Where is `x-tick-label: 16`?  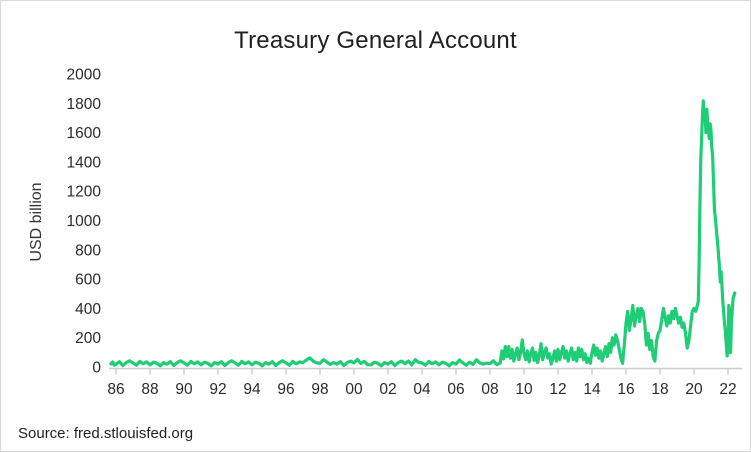 x-tick-label: 16 is located at coordinates (625, 389).